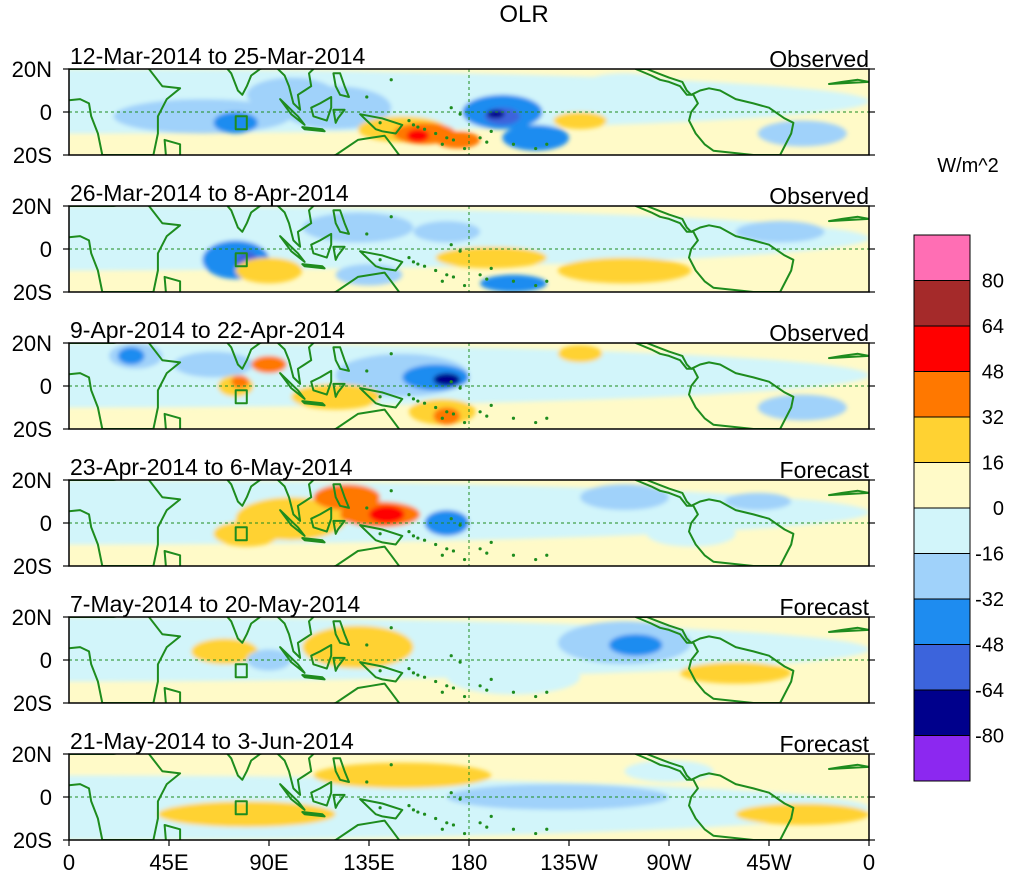  I want to click on coastlines, so click(469, 660).